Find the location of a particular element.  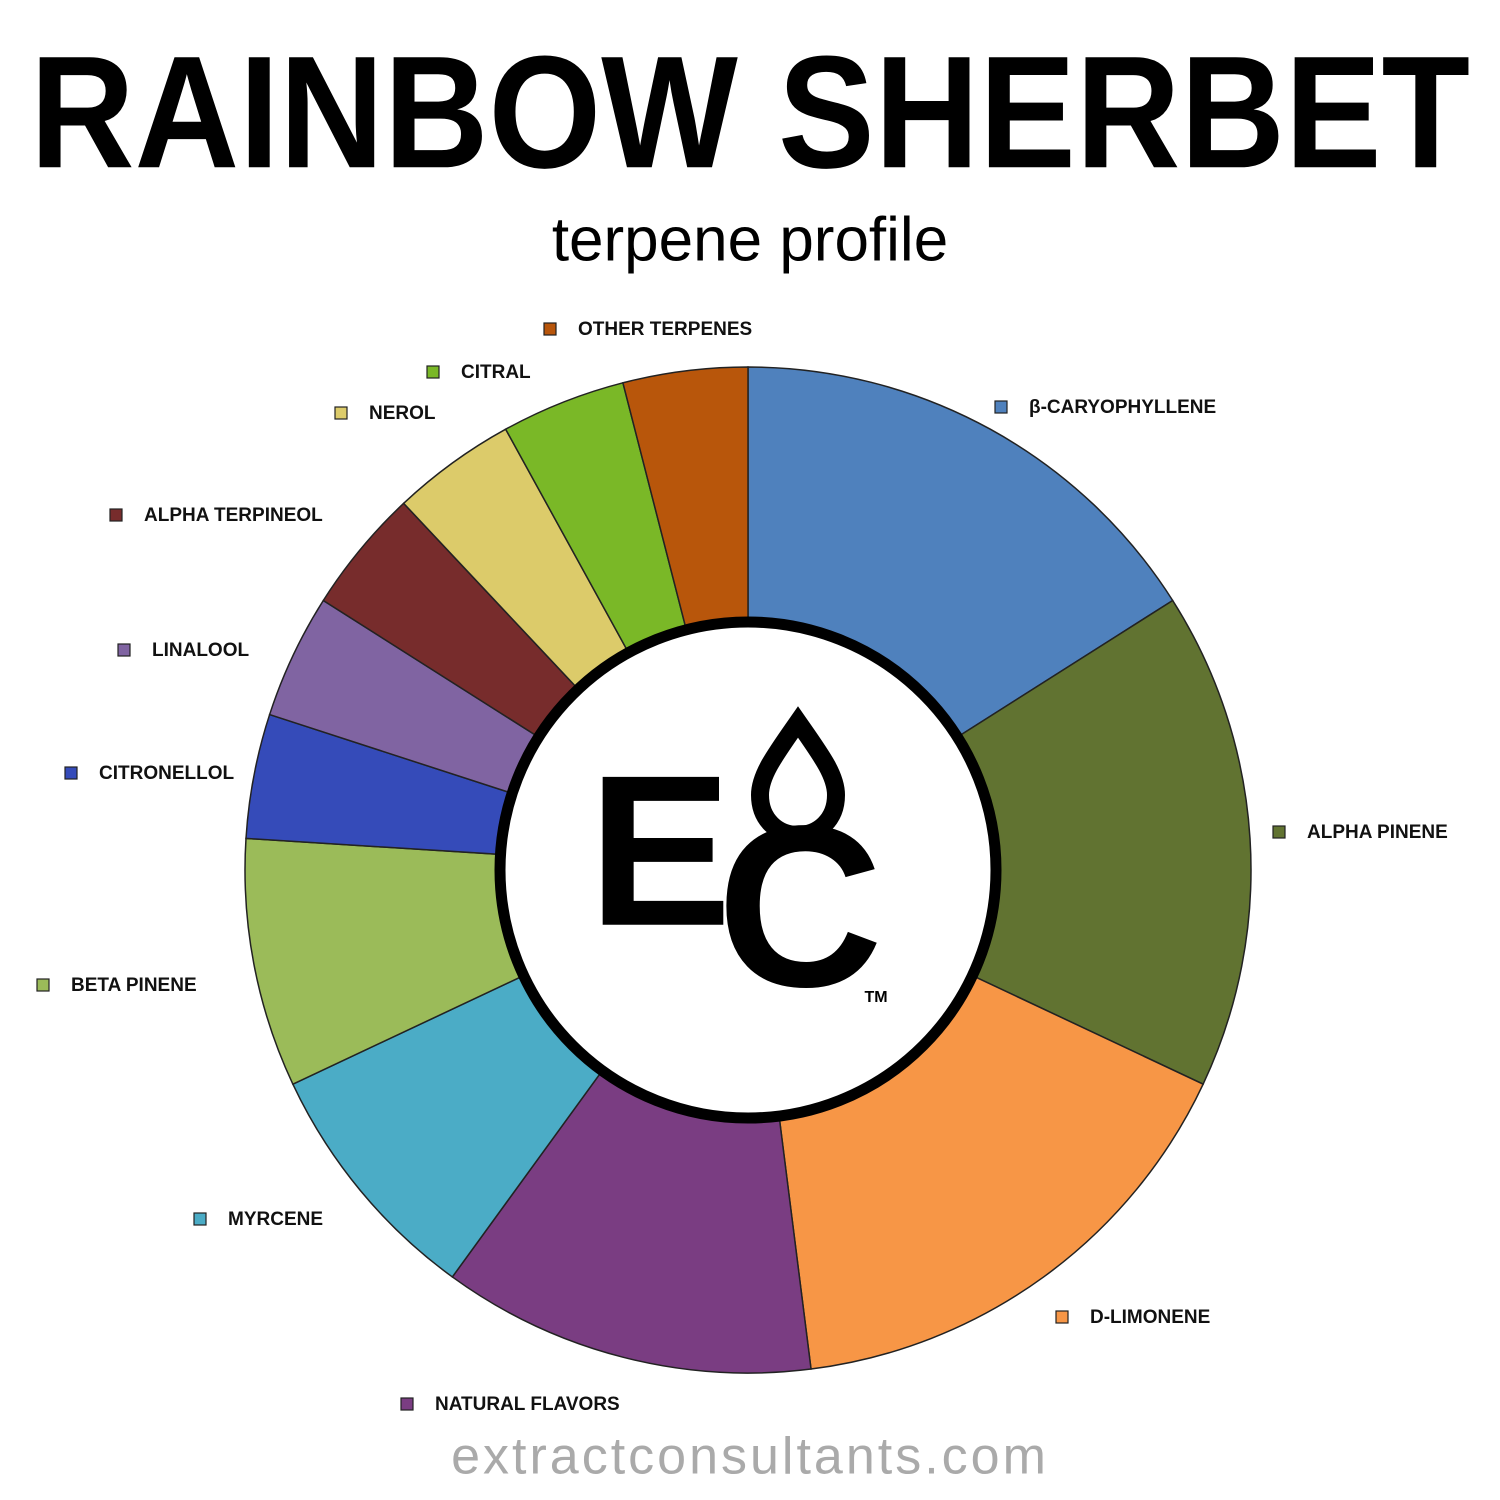

legend-label: LINALOOL is located at coordinates (200, 650).